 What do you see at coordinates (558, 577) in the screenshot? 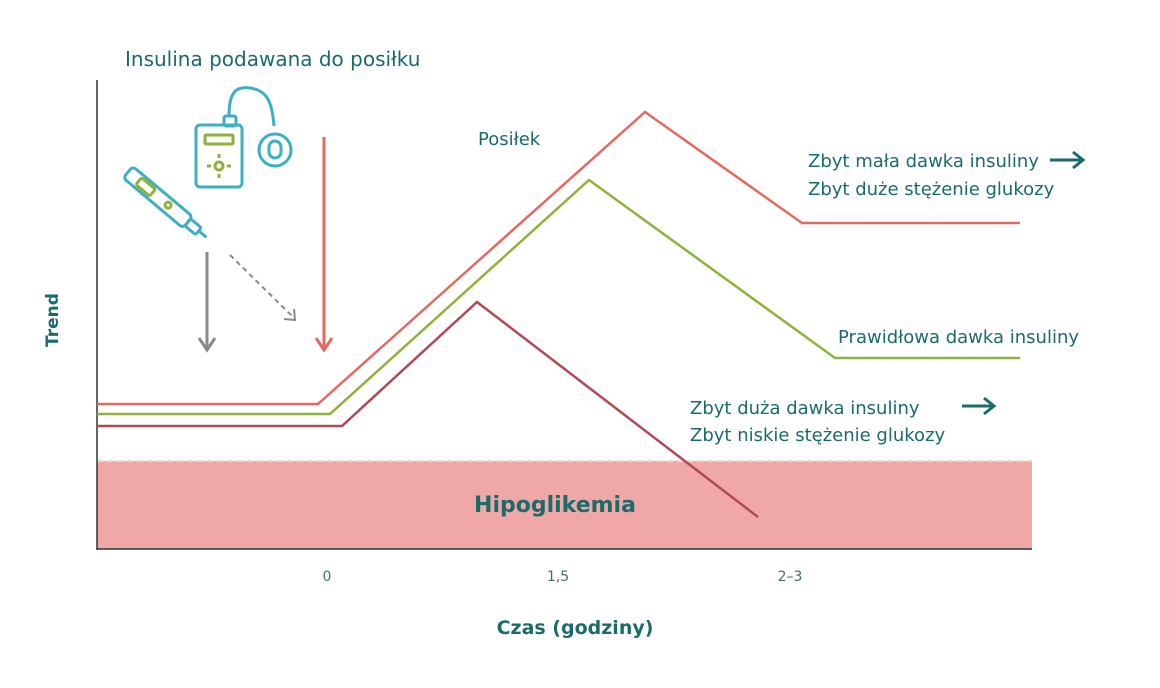
I see `x-tick-1-5: 1,5` at bounding box center [558, 577].